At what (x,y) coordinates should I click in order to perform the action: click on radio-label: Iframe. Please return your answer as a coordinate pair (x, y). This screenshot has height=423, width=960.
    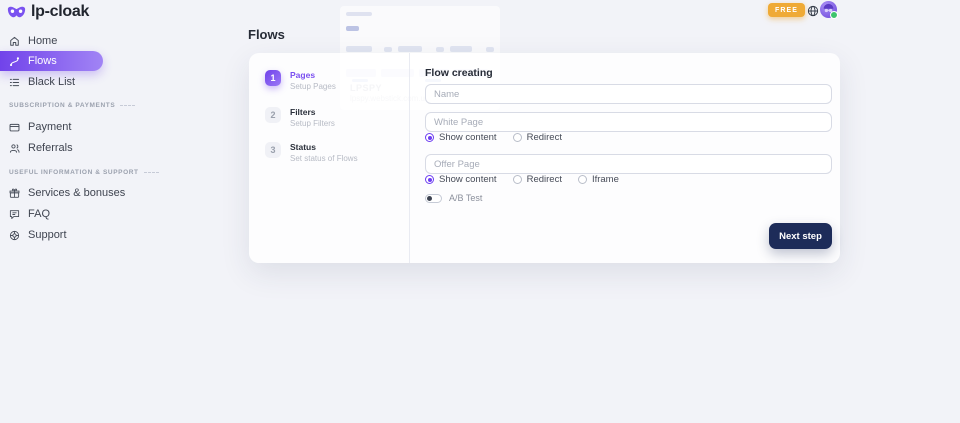
    Looking at the image, I should click on (605, 179).